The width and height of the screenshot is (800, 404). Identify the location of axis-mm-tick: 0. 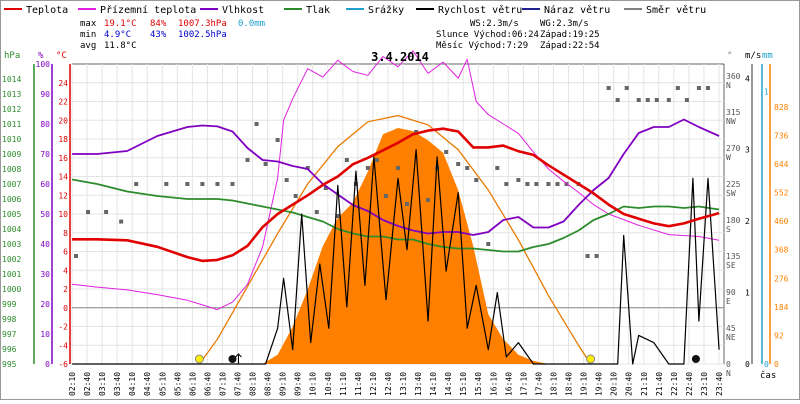
(766, 364).